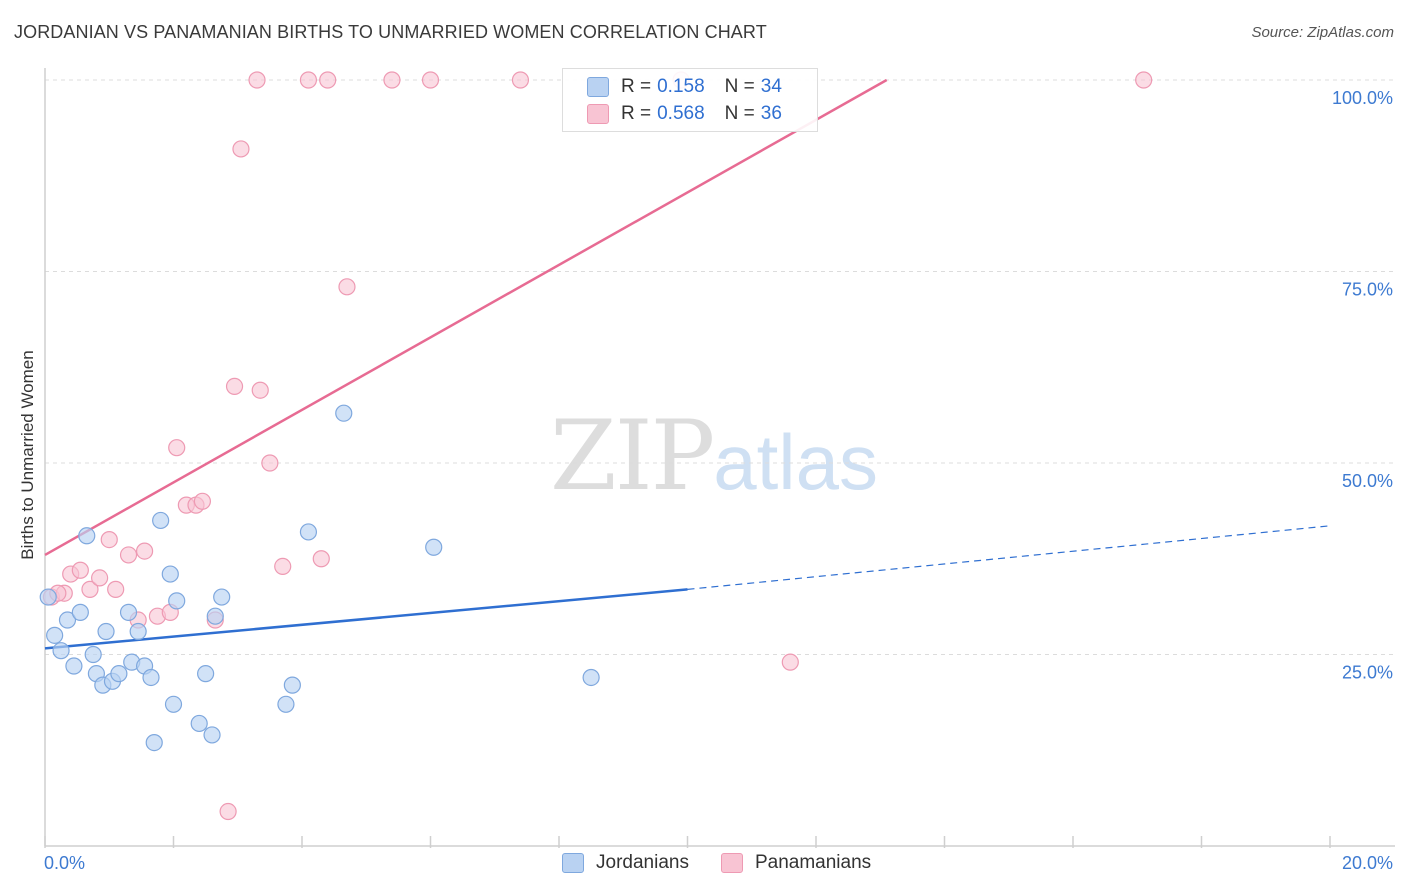 The height and width of the screenshot is (892, 1406). I want to click on y-tick-label: 50.0%, so click(1367, 481).